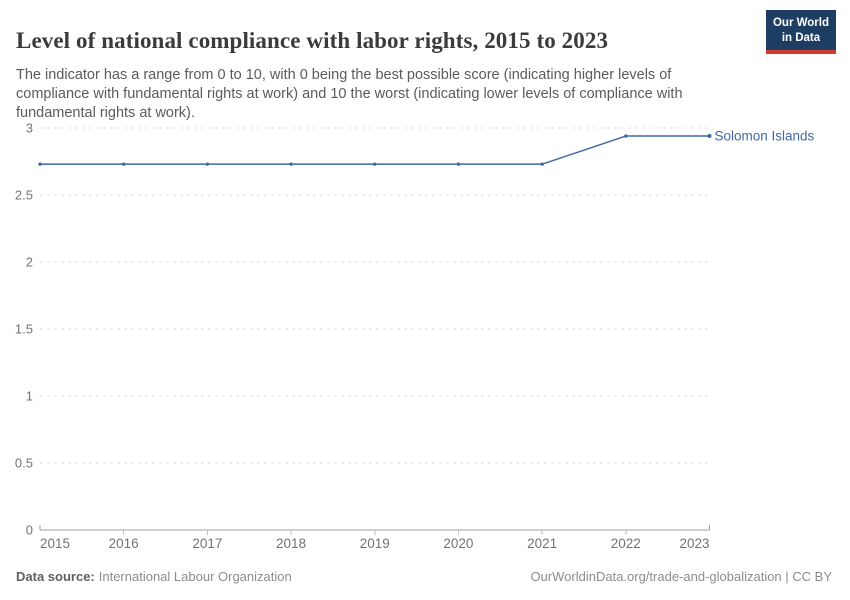 The image size is (850, 600). I want to click on owid-logo-line1: Our World, so click(800, 23).